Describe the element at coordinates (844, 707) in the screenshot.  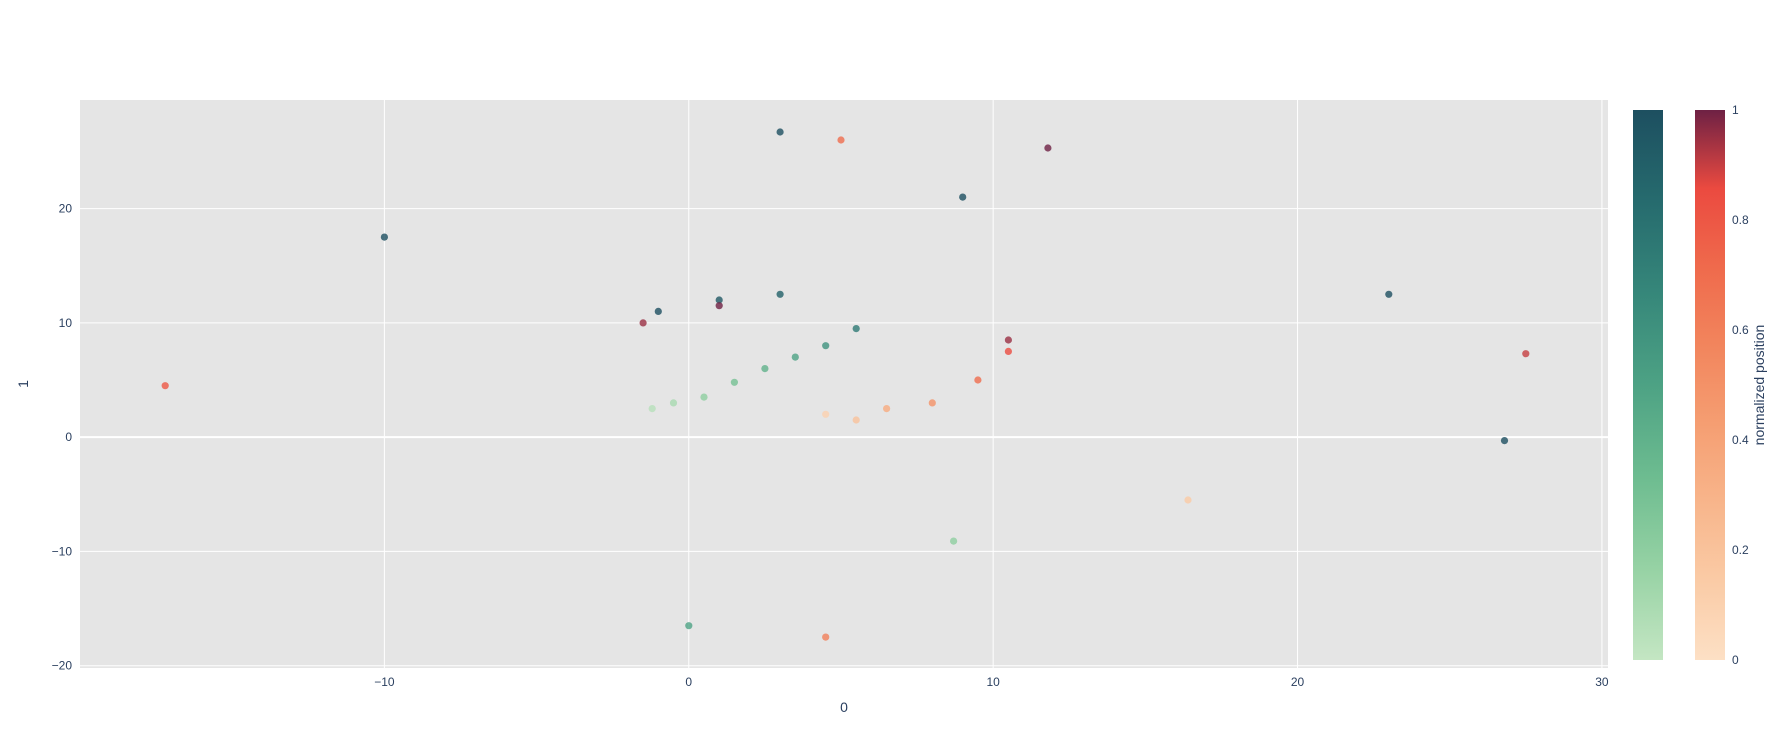
I see `x-axis-title: 0` at that location.